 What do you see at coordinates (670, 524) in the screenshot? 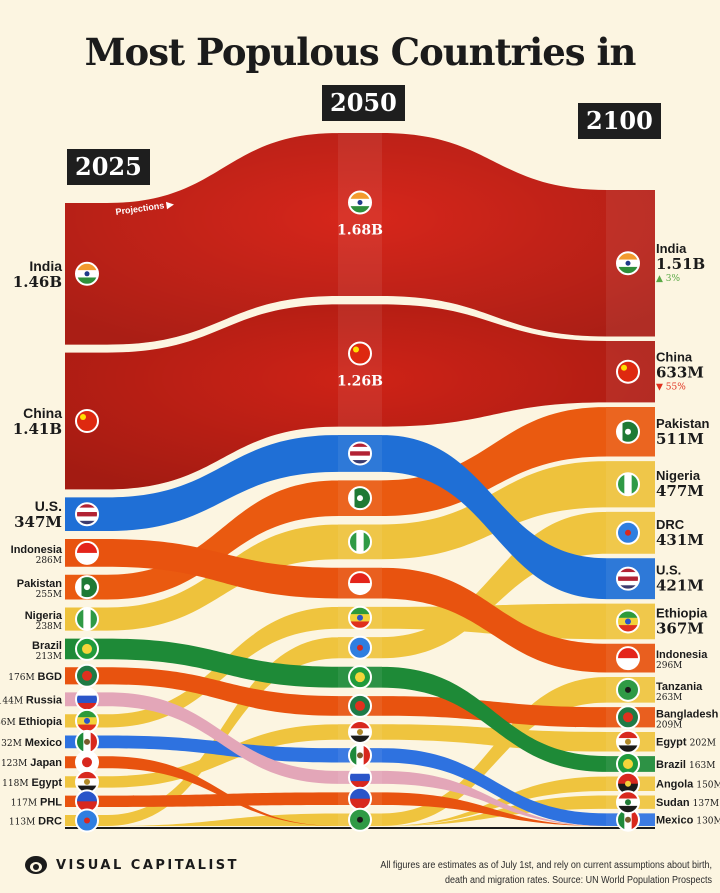
I see `label-2100-drc: DRC` at bounding box center [670, 524].